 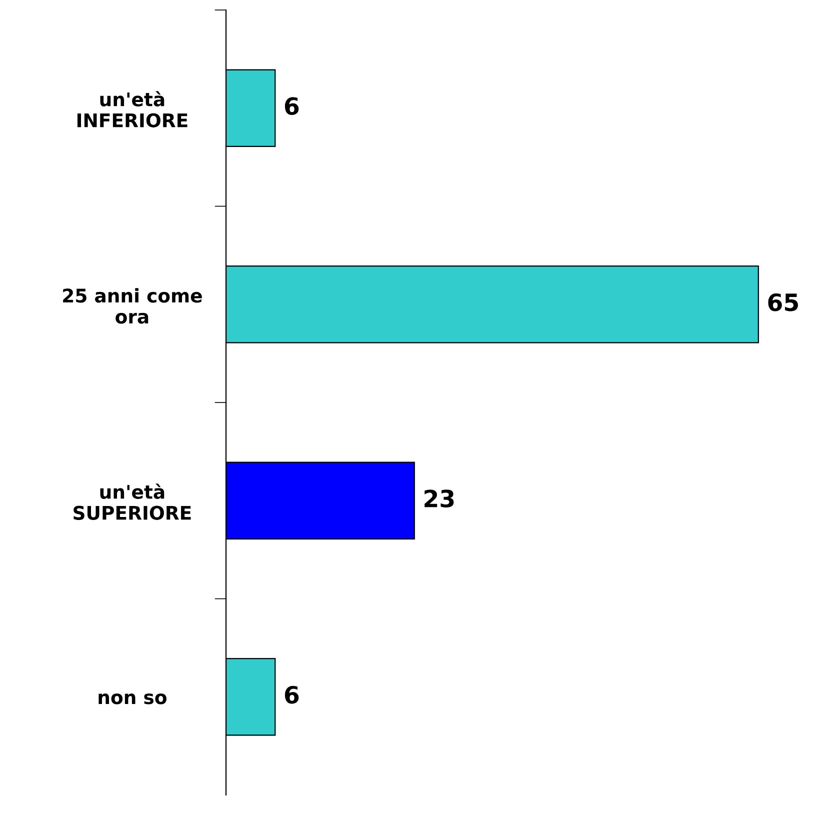 What do you see at coordinates (132, 502) in the screenshot?
I see `y-tick-label: un'età SUPERIORE` at bounding box center [132, 502].